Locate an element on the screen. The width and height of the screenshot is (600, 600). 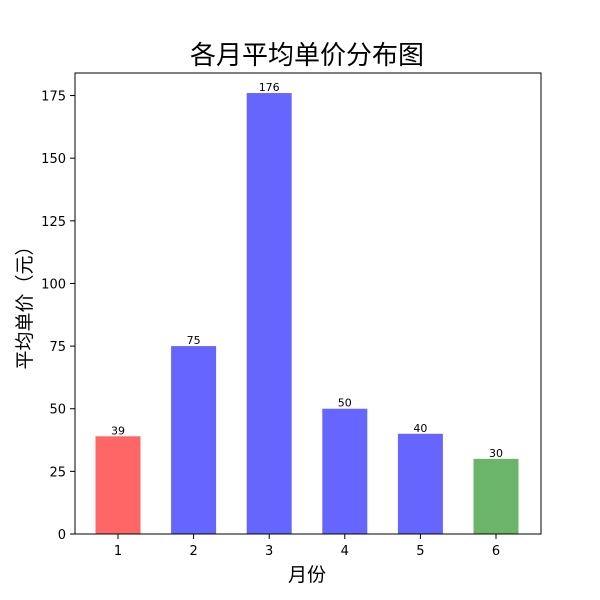
y-tick-label-125: 125 is located at coordinates (53, 222).